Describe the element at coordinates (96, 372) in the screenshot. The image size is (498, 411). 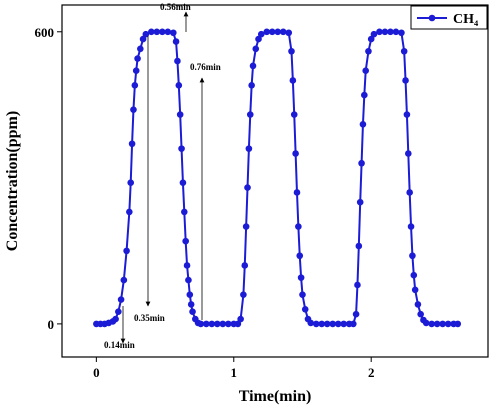
I see `x-tick-label: 0` at that location.